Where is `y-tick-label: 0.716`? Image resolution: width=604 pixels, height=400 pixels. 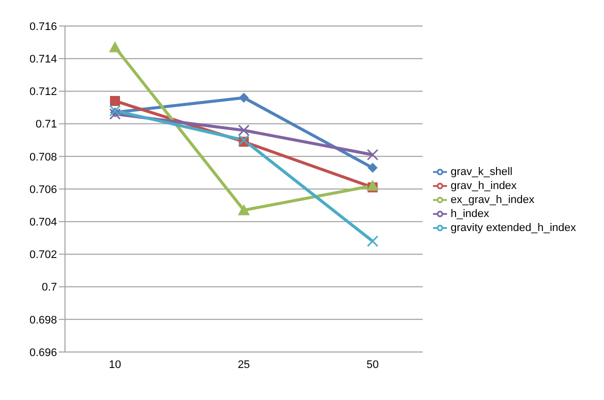 y-tick-label: 0.716 is located at coordinates (43, 26).